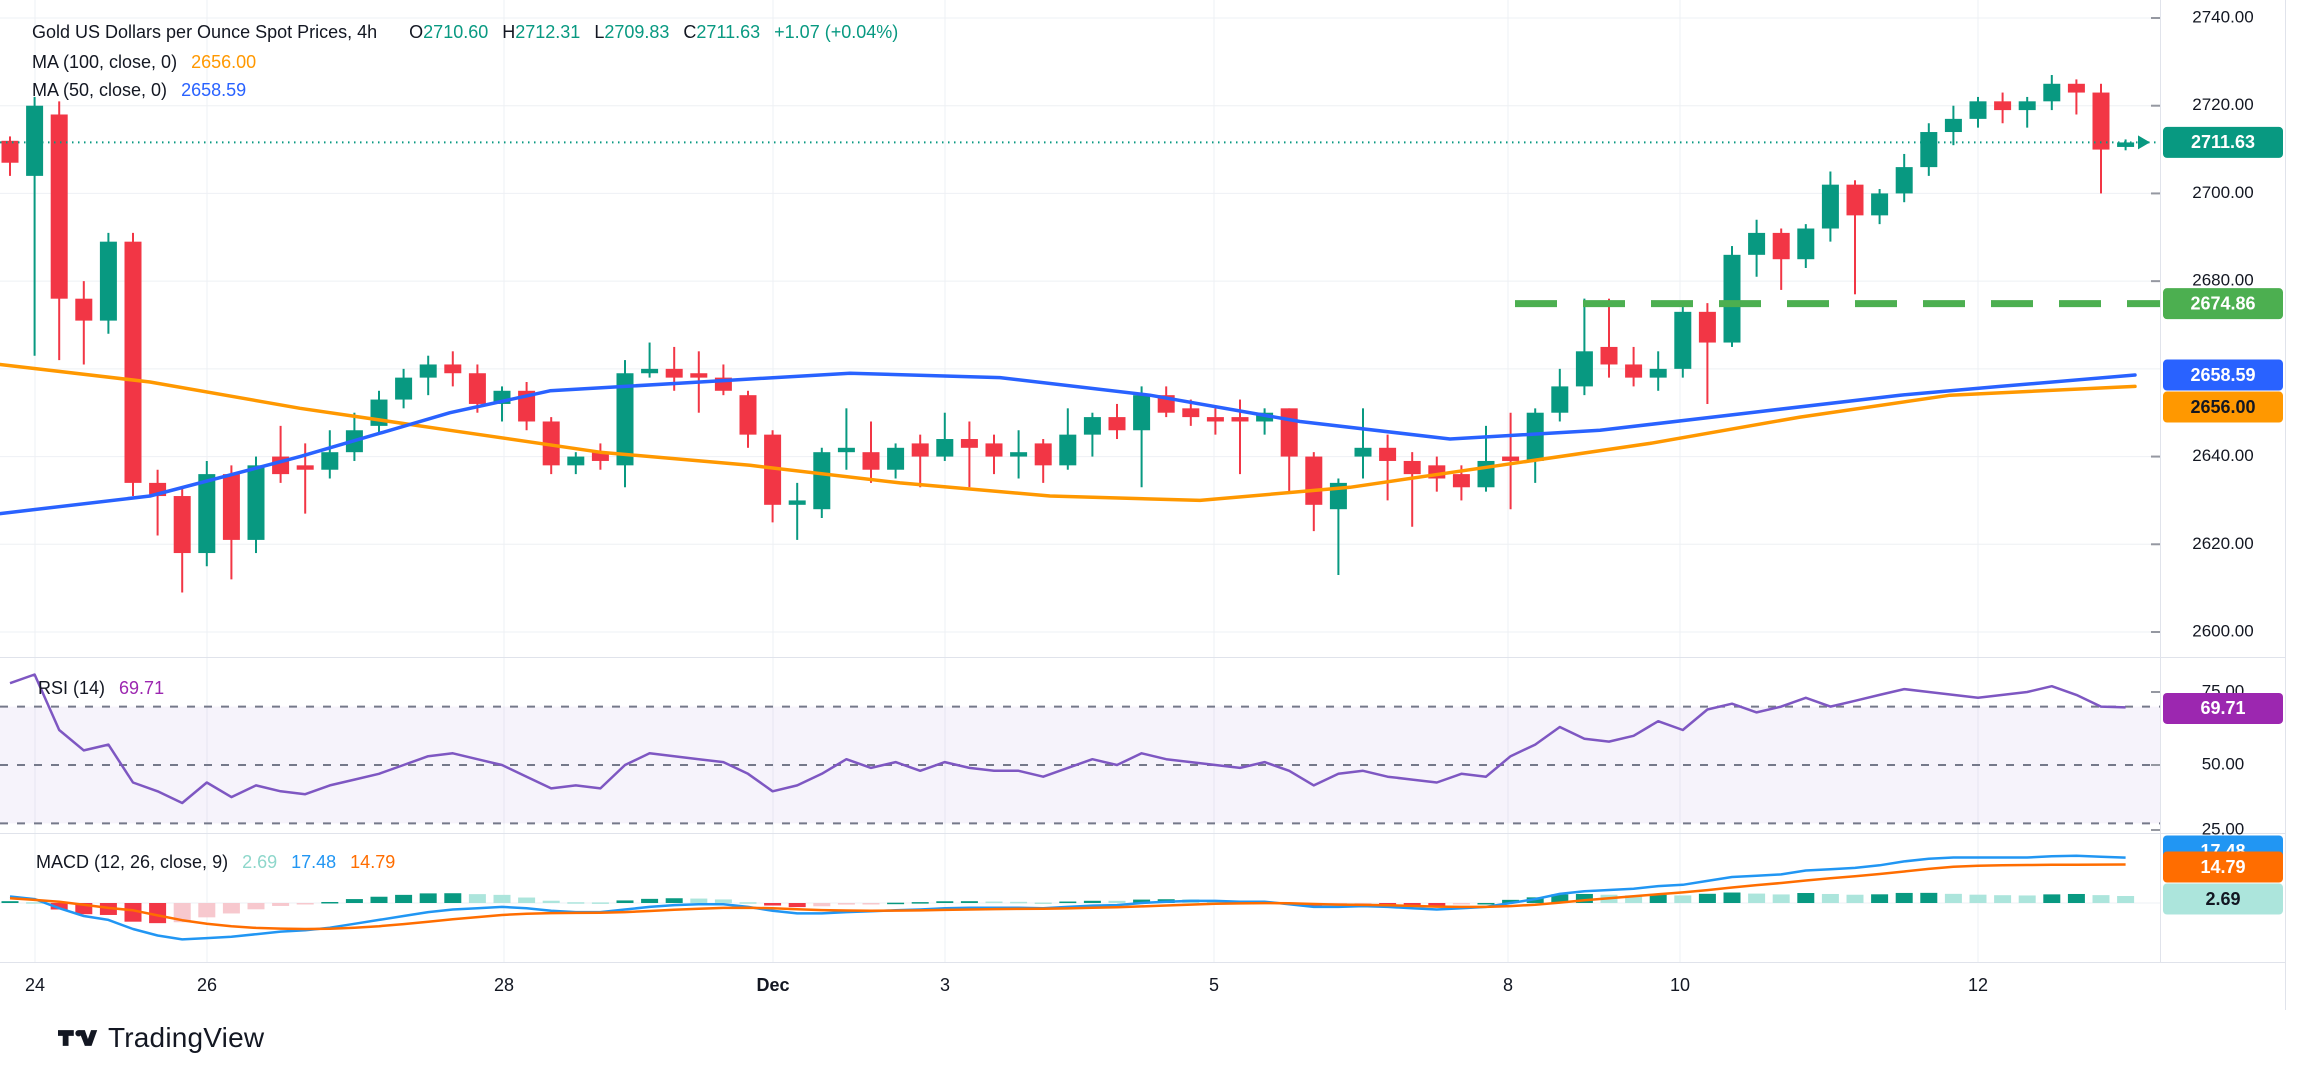  What do you see at coordinates (637, 32) in the screenshot?
I see `low-value: 2709.83` at bounding box center [637, 32].